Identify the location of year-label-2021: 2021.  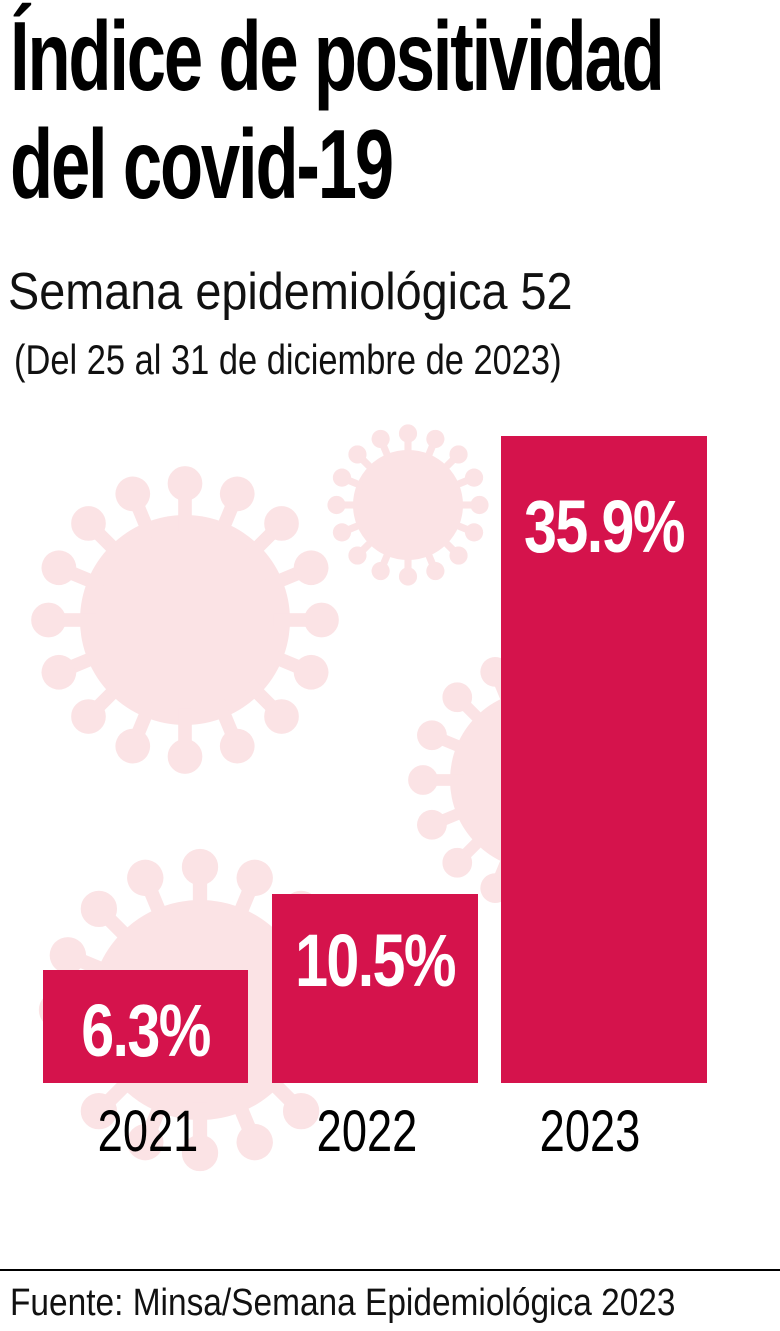
(148, 1131).